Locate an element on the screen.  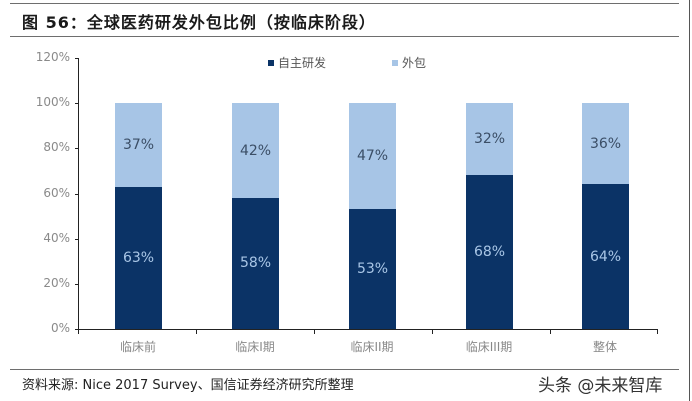
bar-segment-outsourced: 47% is located at coordinates (372, 156).